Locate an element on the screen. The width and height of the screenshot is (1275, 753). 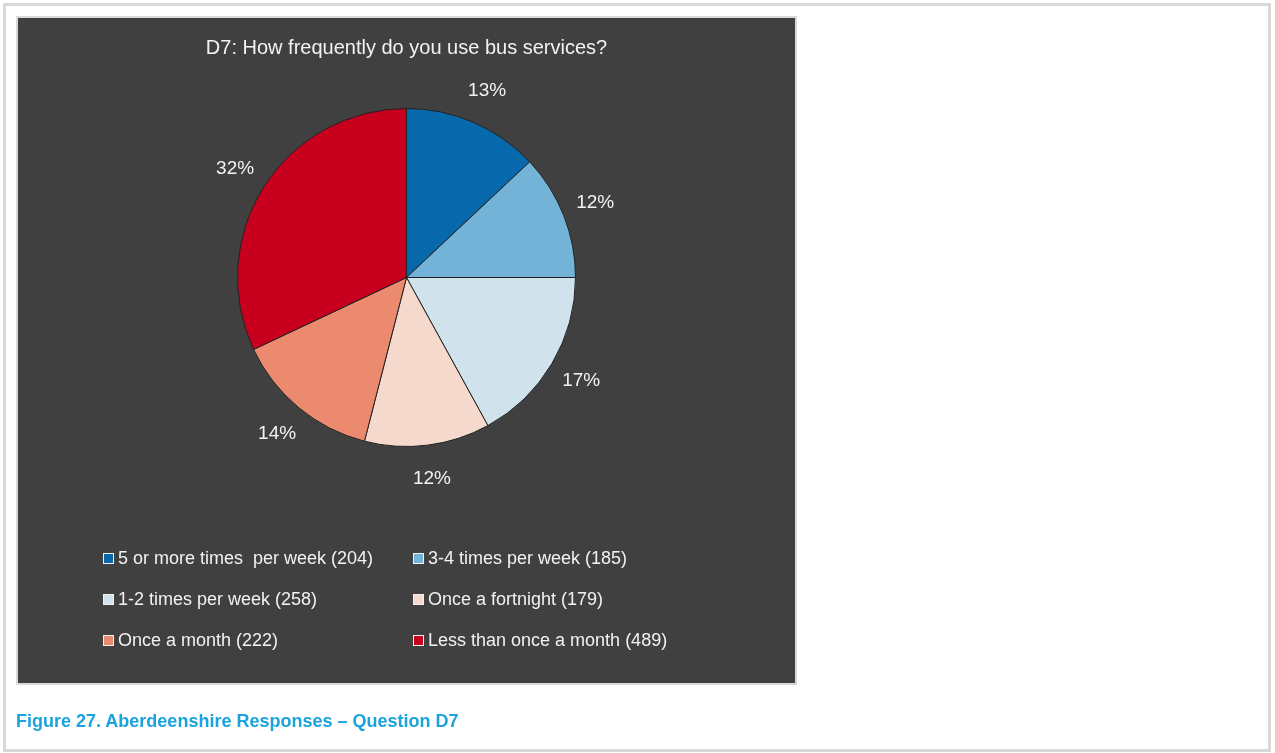
legend-label: Once a fortnight (179) is located at coordinates (516, 599).